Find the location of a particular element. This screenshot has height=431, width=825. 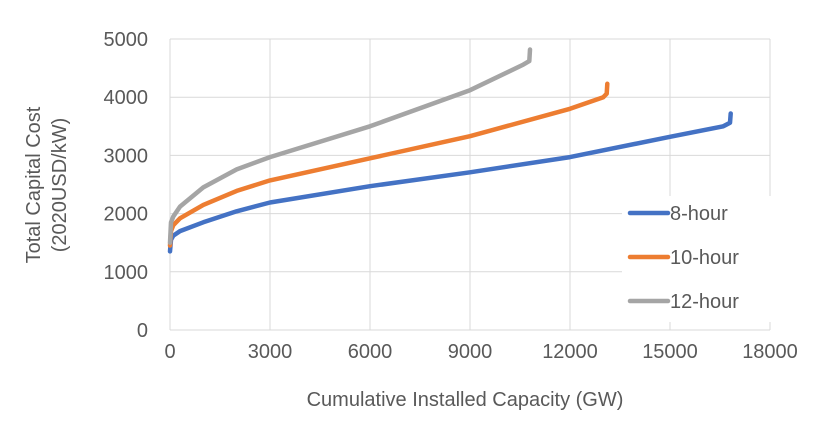

x-tick-label: 18000 is located at coordinates (770, 352).